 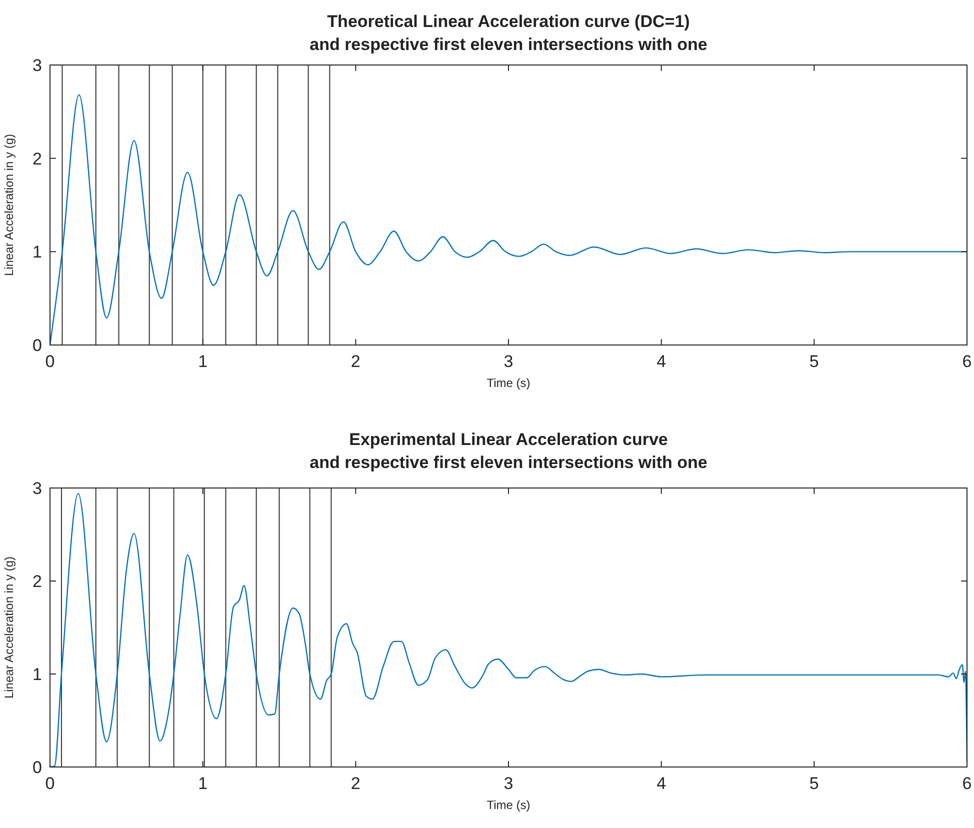 What do you see at coordinates (509, 451) in the screenshot?
I see `chart-title: Experimental Linear Acceleration curve and respective first eleven intersections with one` at bounding box center [509, 451].